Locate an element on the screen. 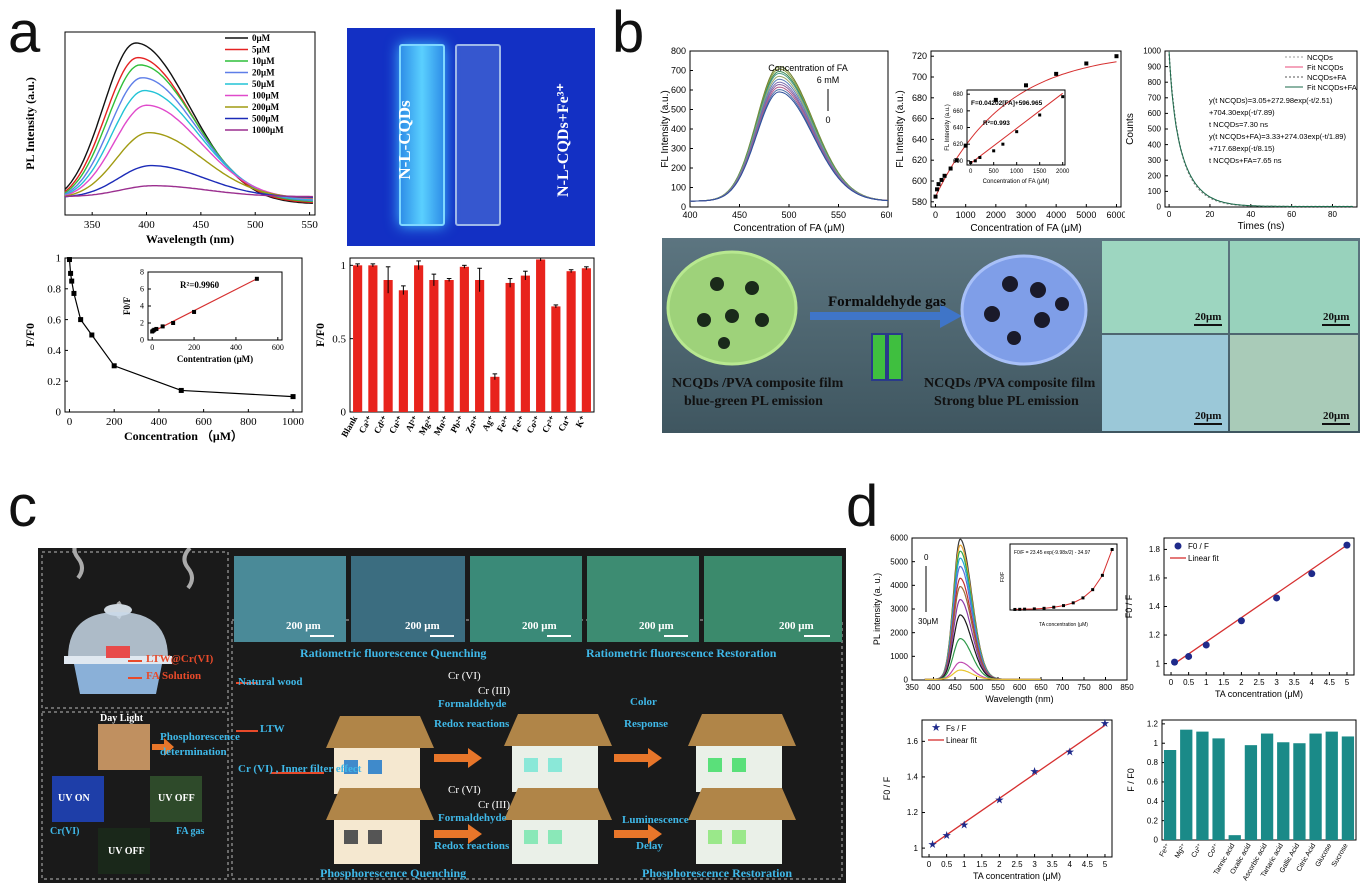 The height and width of the screenshot is (894, 1367). y-axis-label: FL Intensity (a.u.) is located at coordinates (900, 128).